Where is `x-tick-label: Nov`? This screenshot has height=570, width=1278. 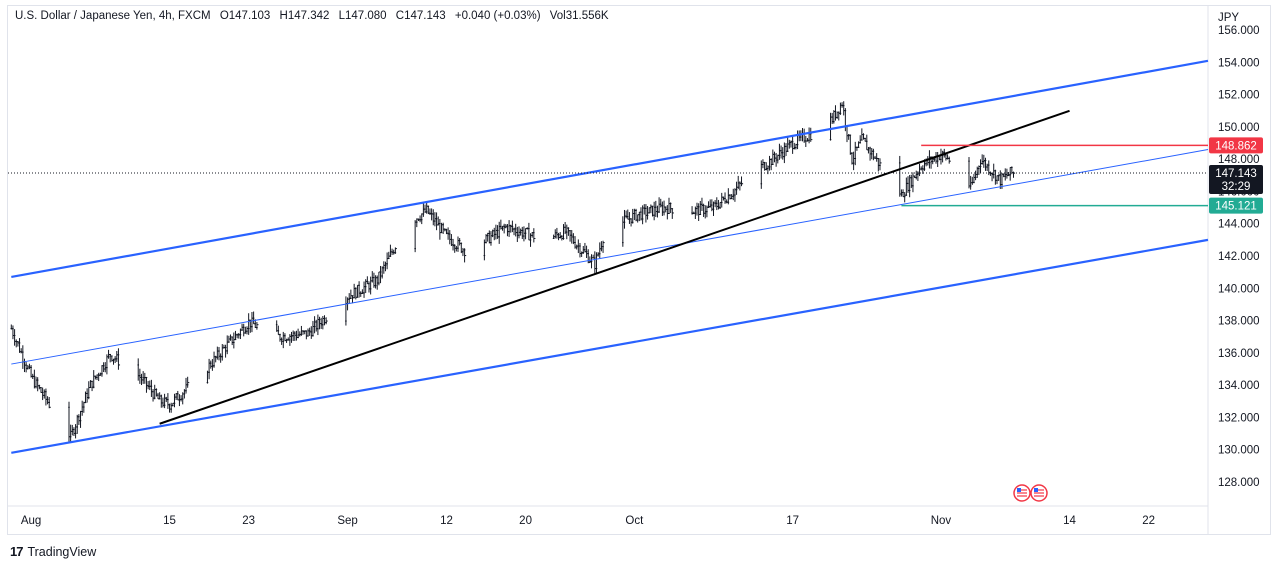 x-tick-label: Nov is located at coordinates (941, 521).